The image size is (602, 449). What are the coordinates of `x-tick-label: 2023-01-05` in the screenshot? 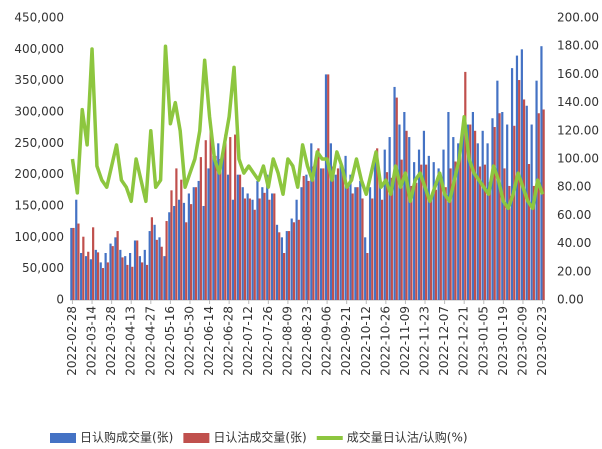 It's located at (483, 341).